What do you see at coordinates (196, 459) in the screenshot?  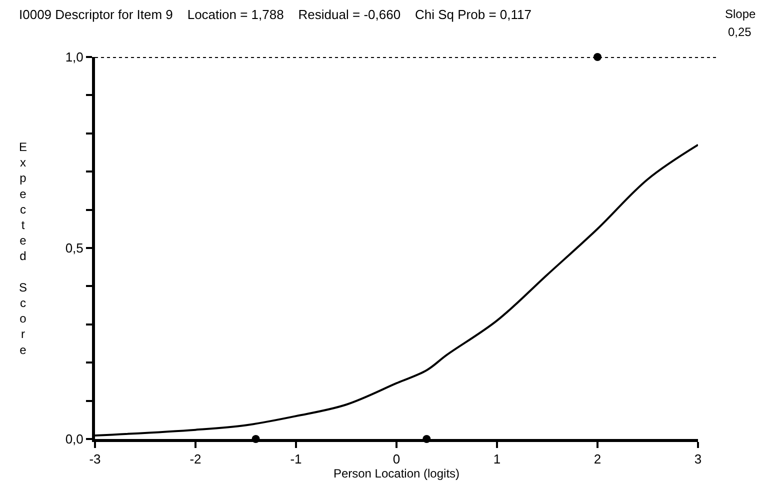 I see `x-tick-label: -2` at bounding box center [196, 459].